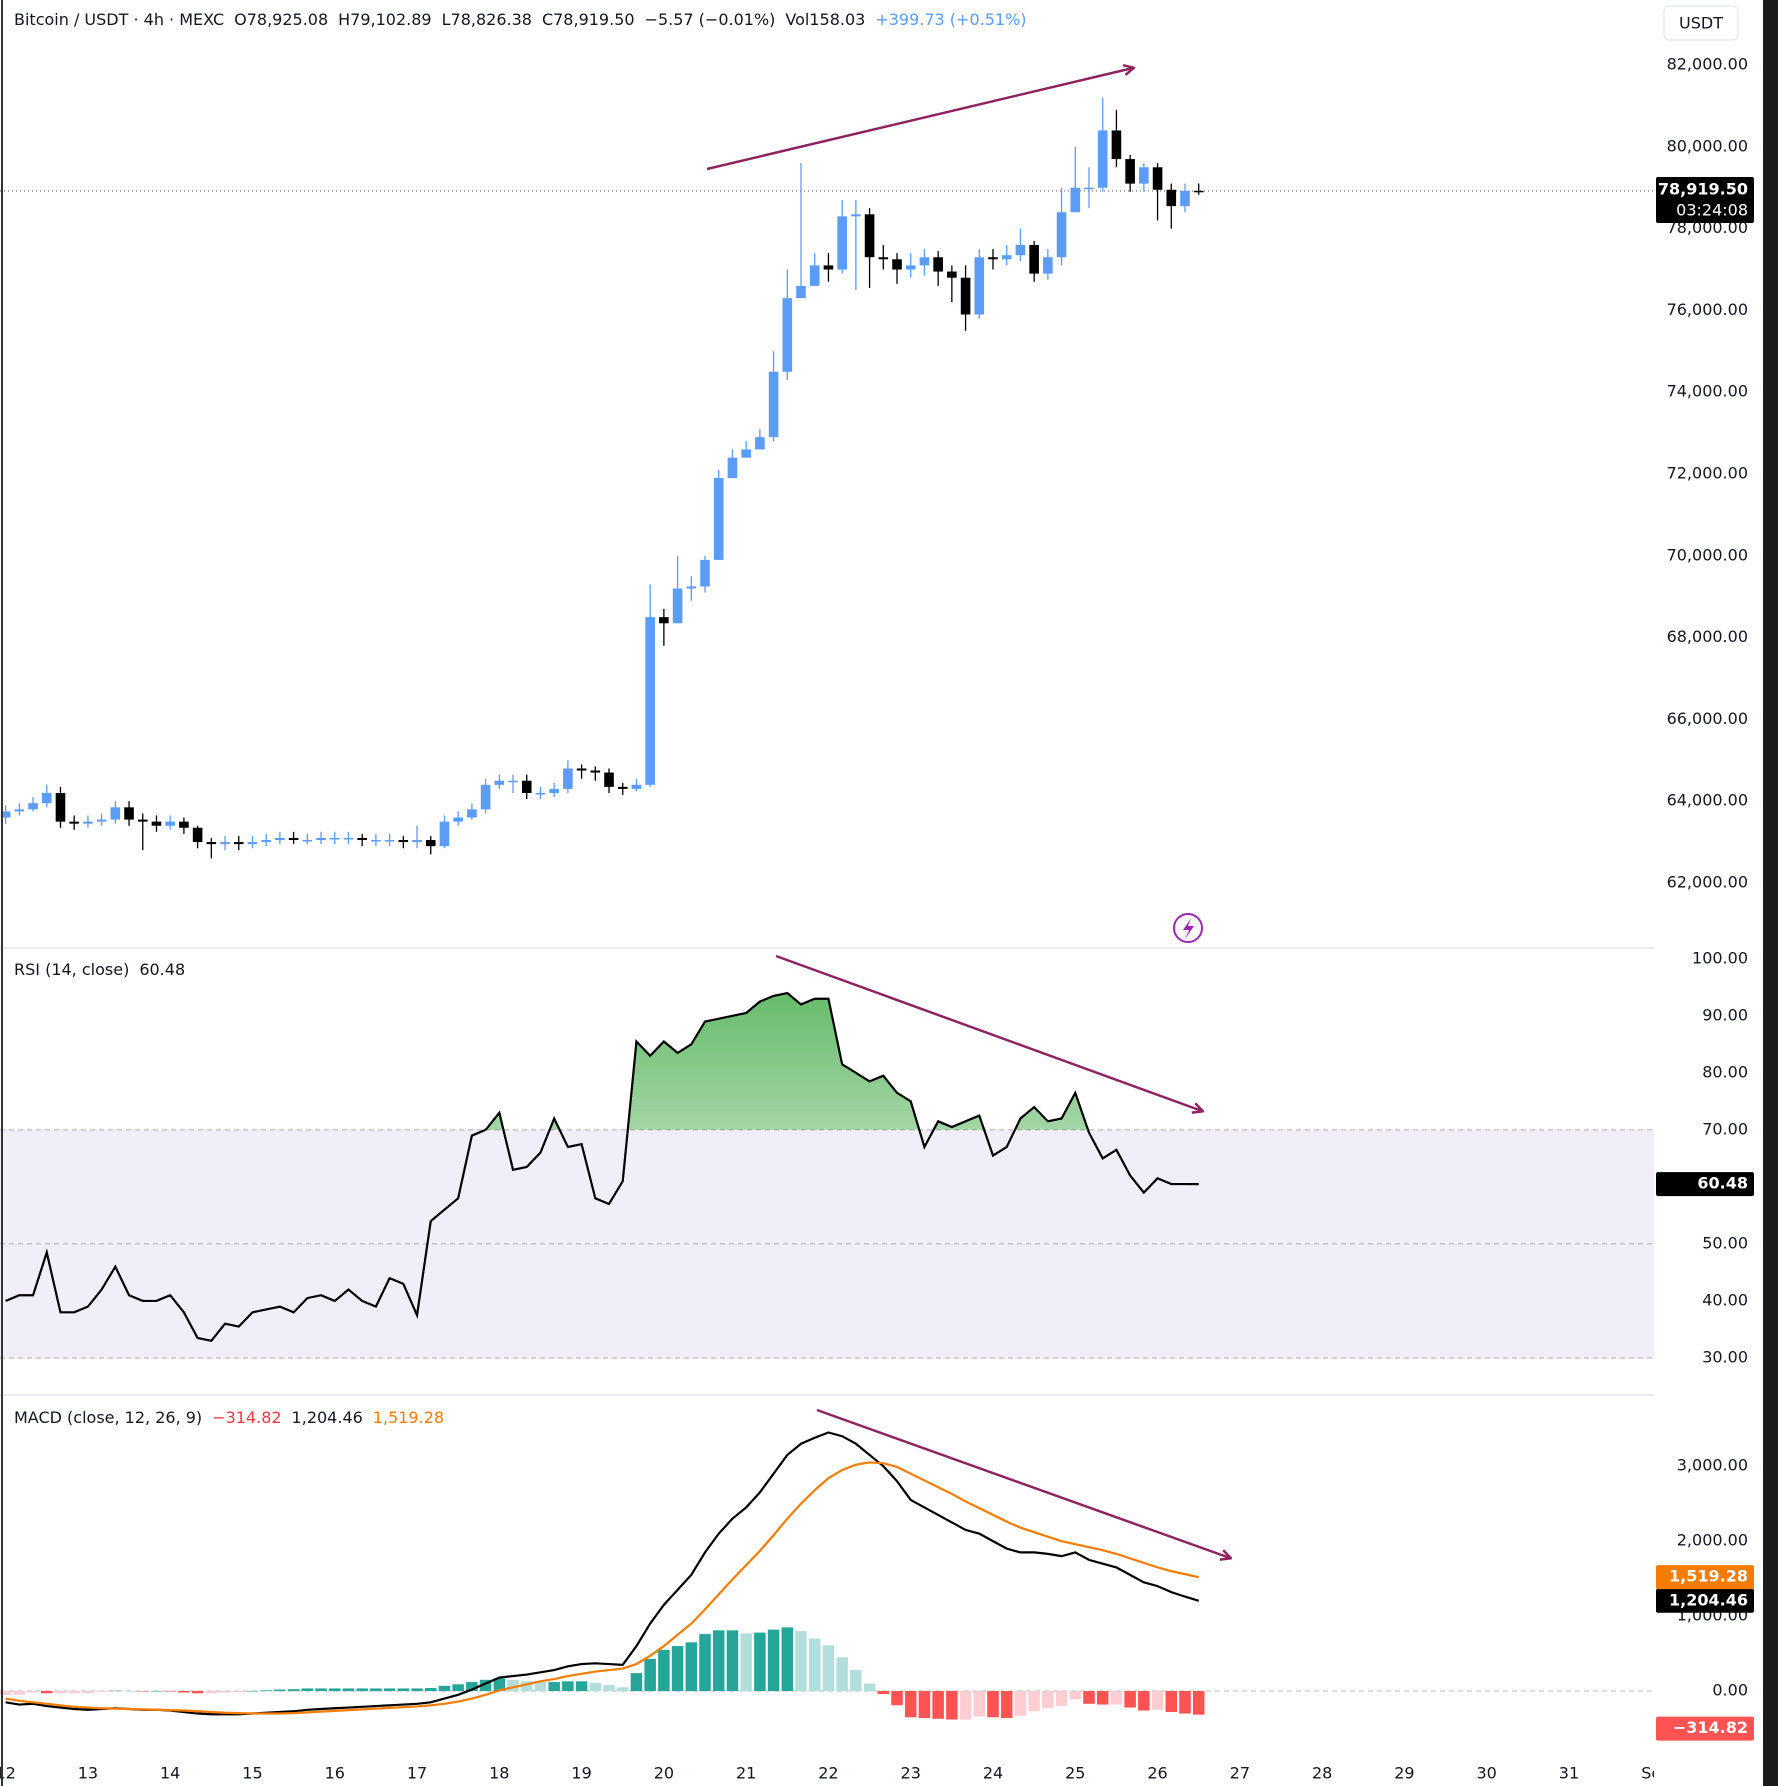 Image resolution: width=1778 pixels, height=1786 pixels. Describe the element at coordinates (710, 19) in the screenshot. I see `change: −5.57 (−0.01%)` at that location.